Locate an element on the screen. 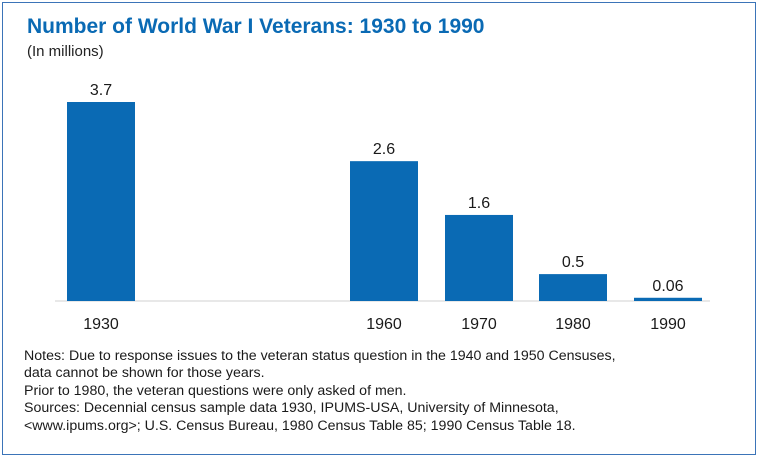  bar-1990 is located at coordinates (668, 299).